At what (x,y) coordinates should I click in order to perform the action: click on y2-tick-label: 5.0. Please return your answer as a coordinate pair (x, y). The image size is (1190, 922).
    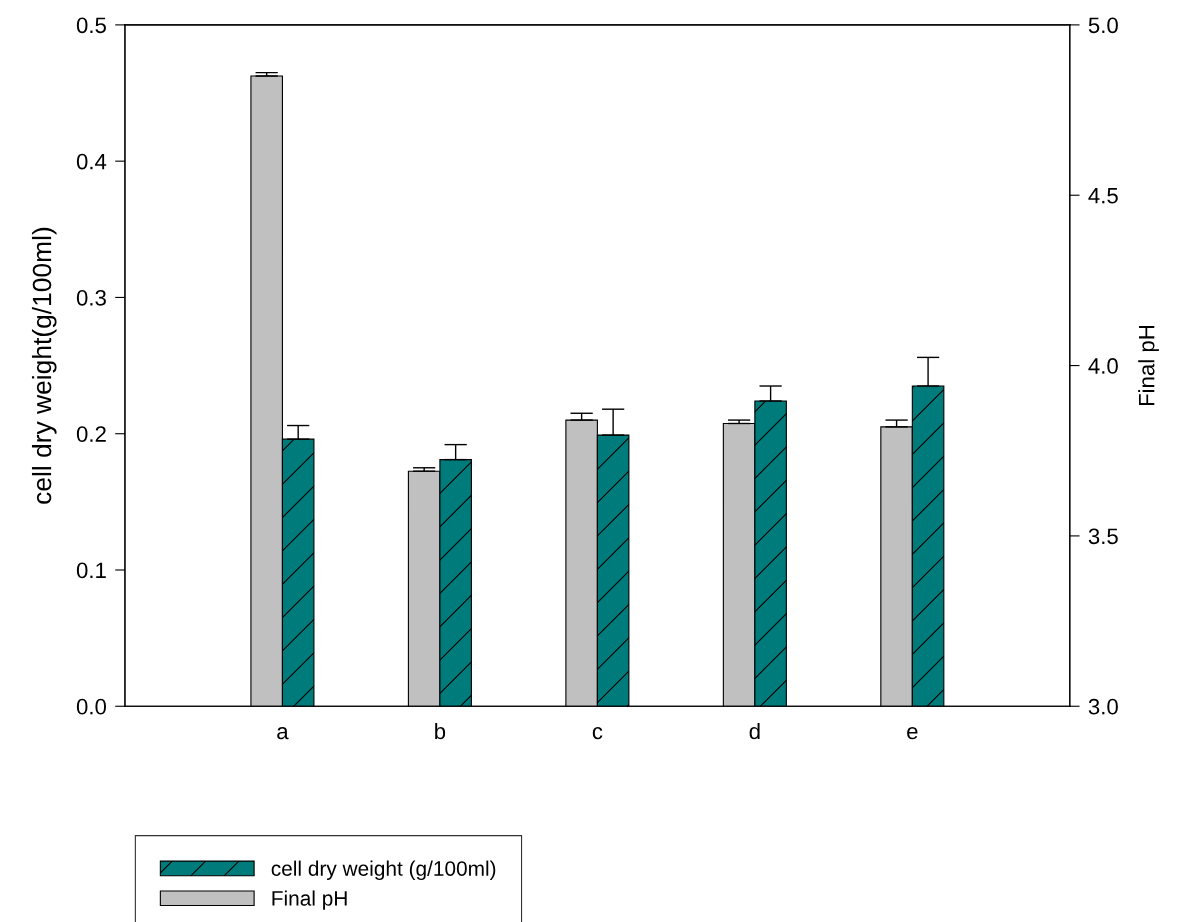
    Looking at the image, I should click on (1103, 25).